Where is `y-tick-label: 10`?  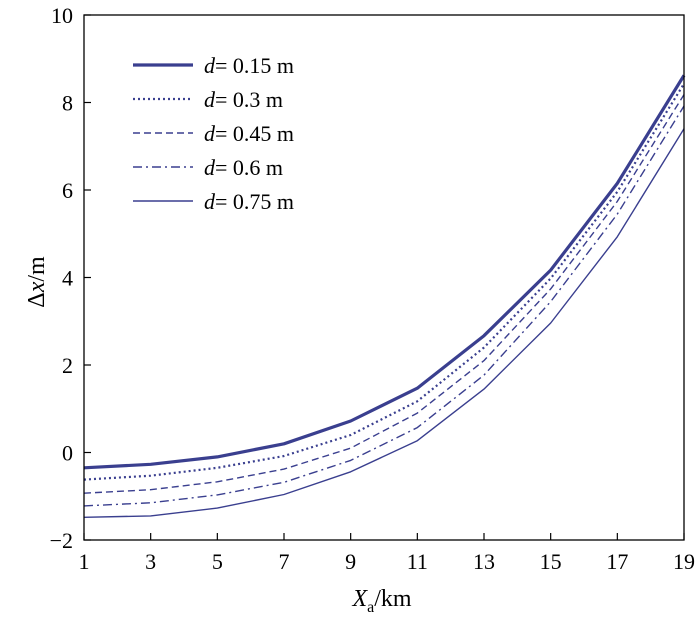 y-tick-label: 10 is located at coordinates (62, 15).